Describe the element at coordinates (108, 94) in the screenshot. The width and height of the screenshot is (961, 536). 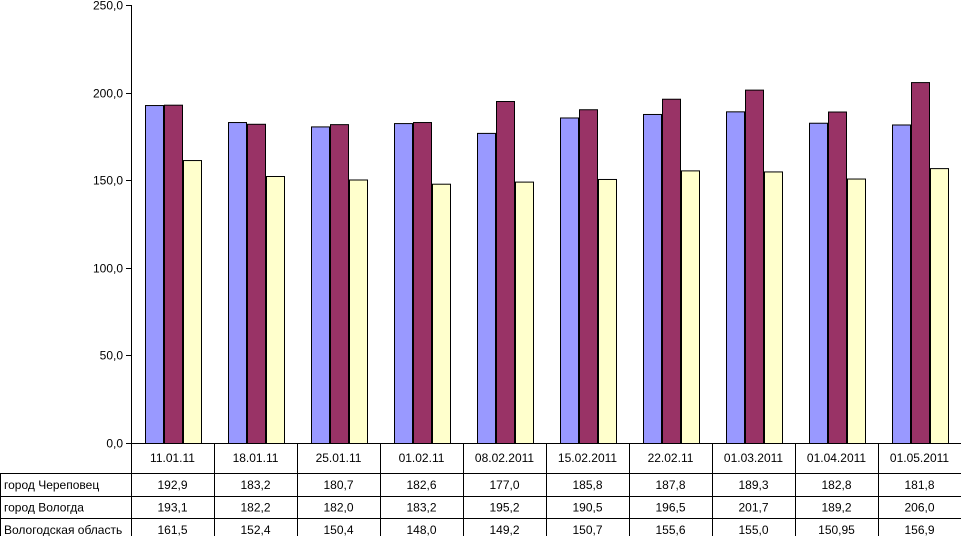
I see `y-tick-label: 200,0` at that location.